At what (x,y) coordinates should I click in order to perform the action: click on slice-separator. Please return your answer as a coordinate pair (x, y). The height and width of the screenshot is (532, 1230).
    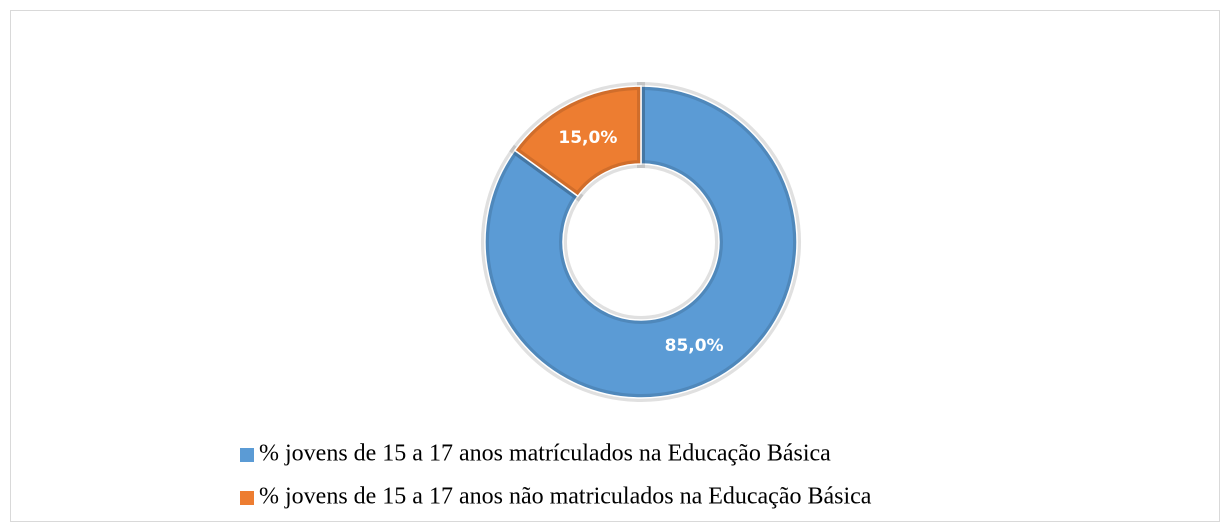
    Looking at the image, I should click on (577, 141).